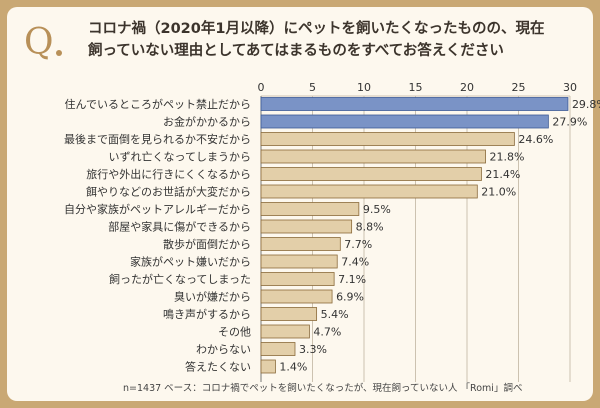  What do you see at coordinates (569, 122) in the screenshot?
I see `data-label: 27.9%` at bounding box center [569, 122].